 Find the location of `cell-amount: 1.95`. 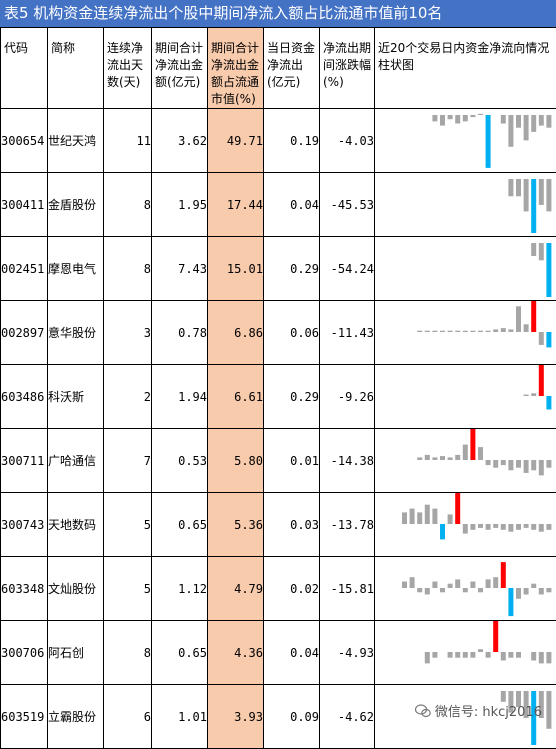

cell-amount: 1.95 is located at coordinates (180, 205).